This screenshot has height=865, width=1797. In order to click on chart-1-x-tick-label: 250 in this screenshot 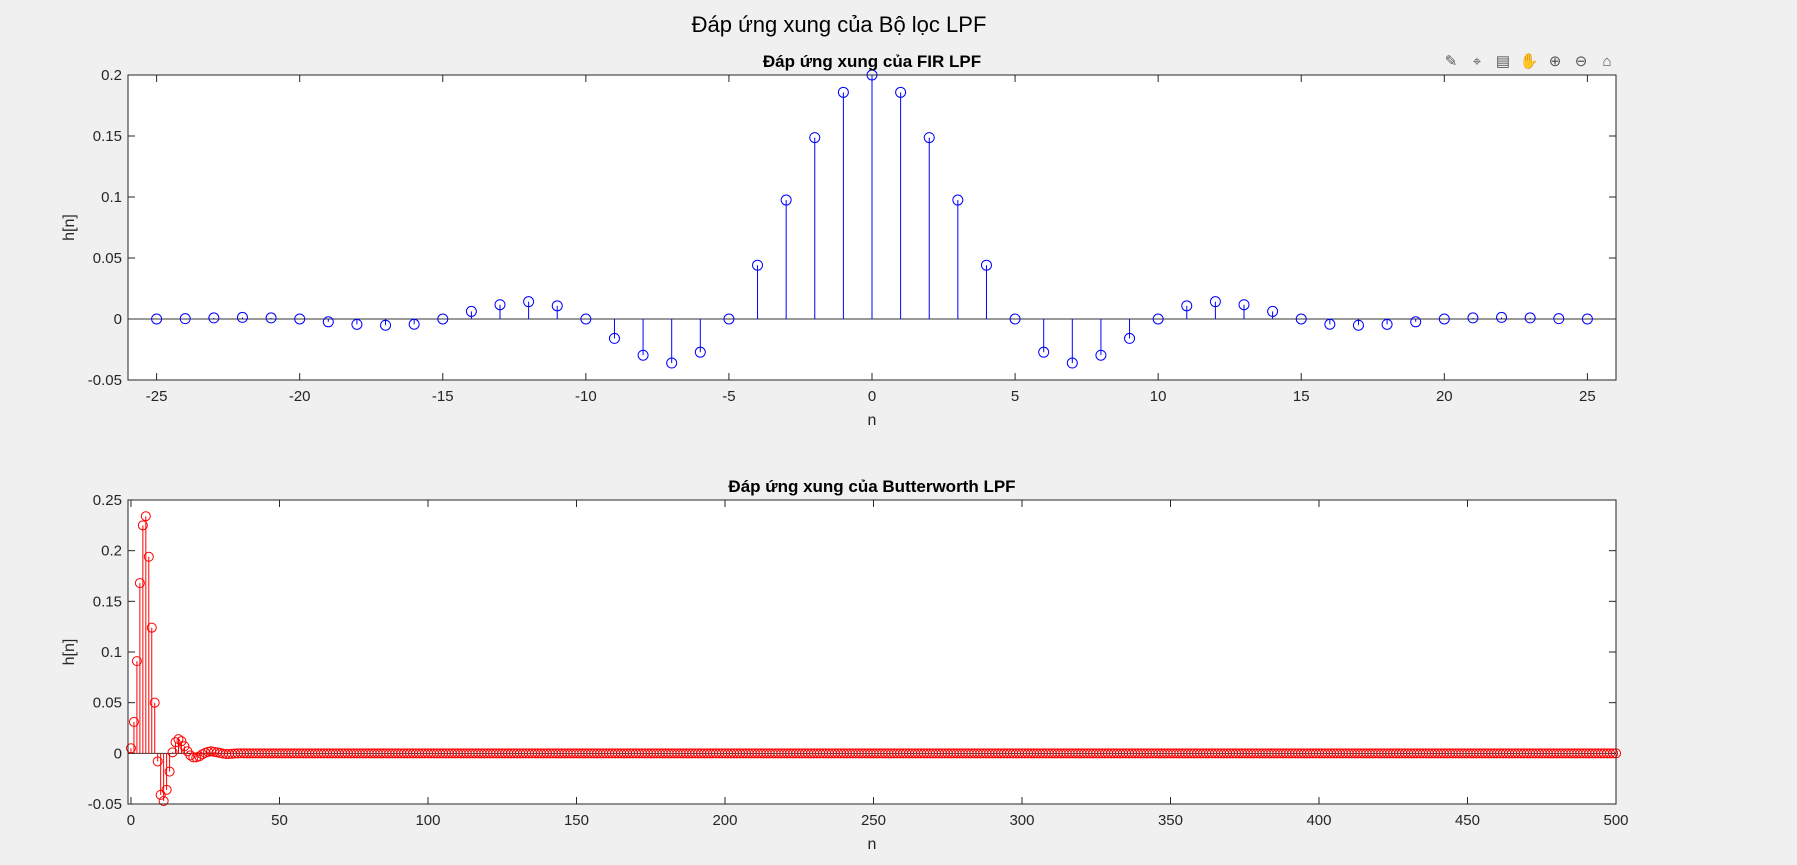, I will do `click(873, 820)`.